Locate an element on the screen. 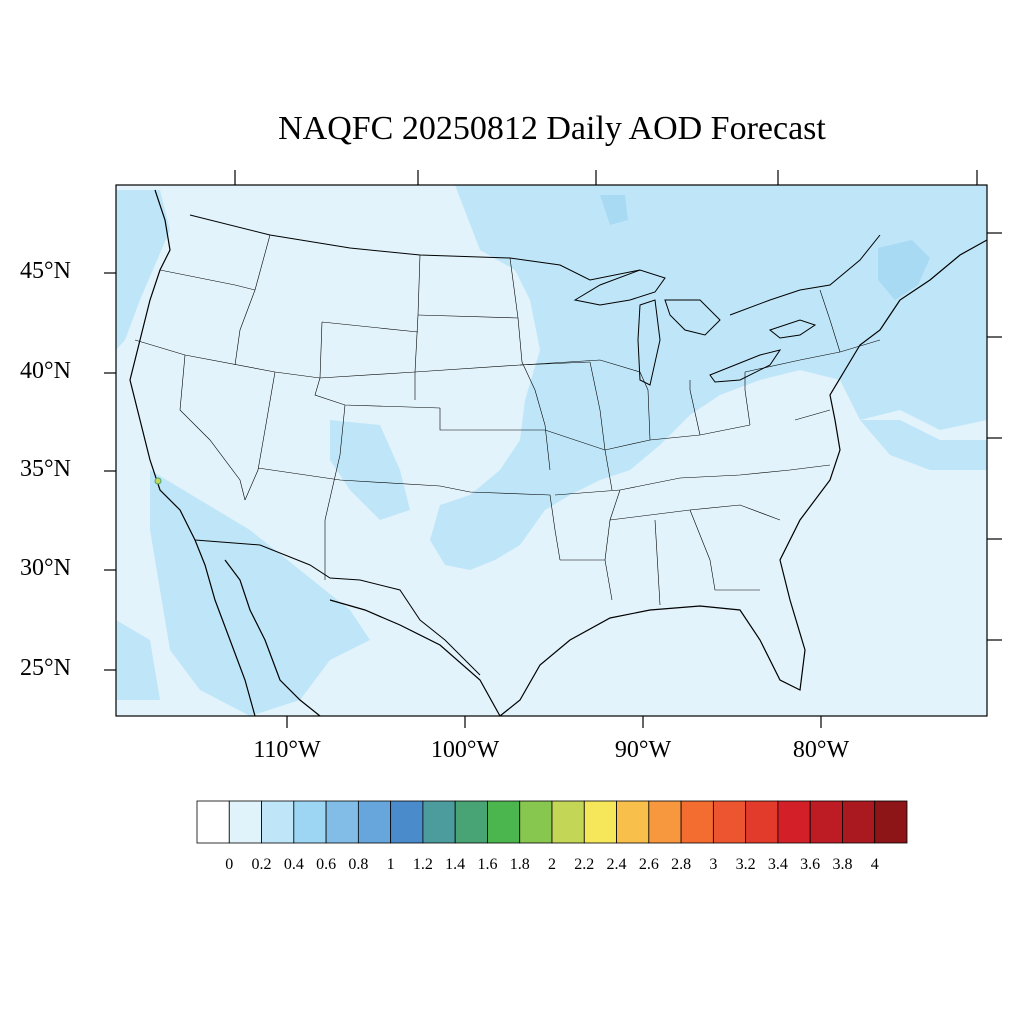  colorbar-tick-label: 1.6 is located at coordinates (487, 864).